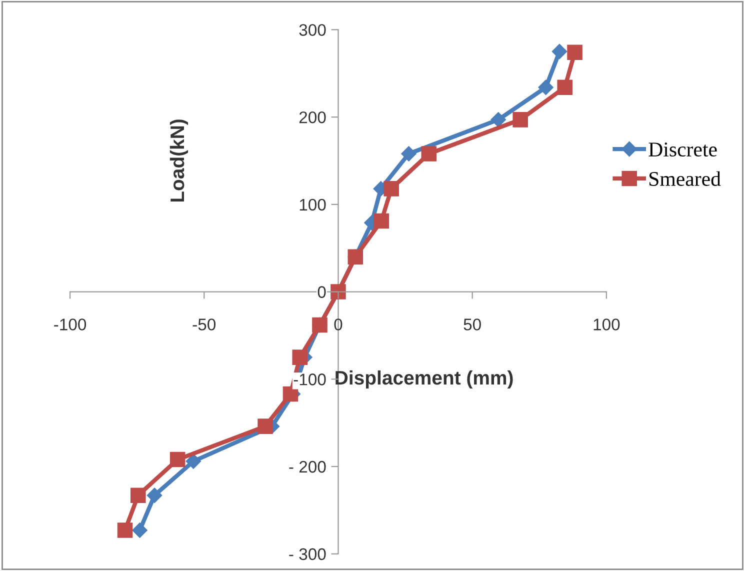  Describe the element at coordinates (204, 324) in the screenshot. I see `x-tick-label: -50` at that location.